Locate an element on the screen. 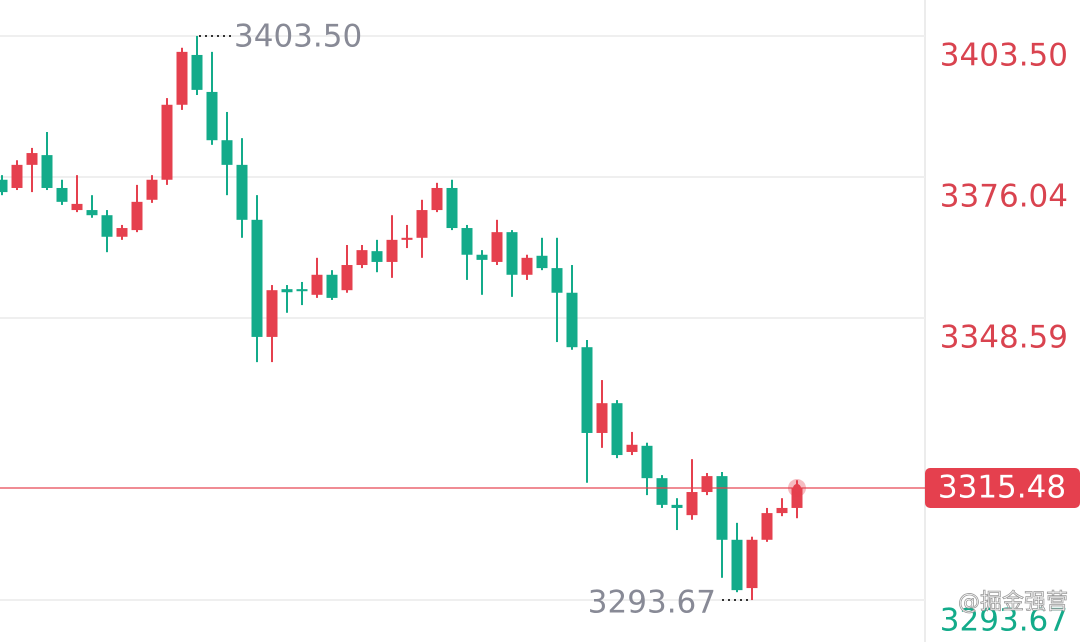 The image size is (1080, 642). current-price-box is located at coordinates (1002, 488).